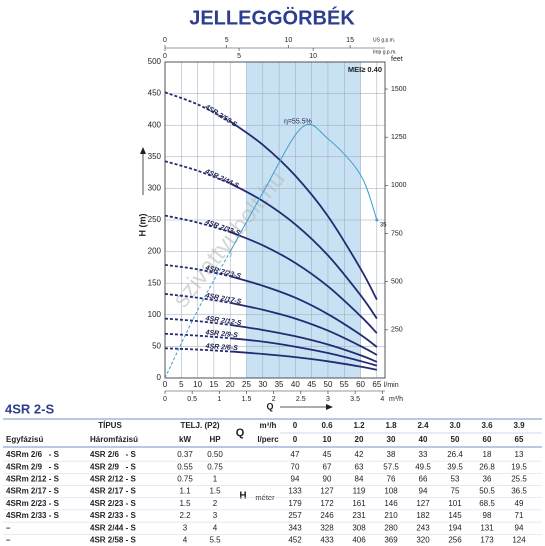  What do you see at coordinates (197, 384) in the screenshot?
I see `x-tick-label: 10` at bounding box center [197, 384].